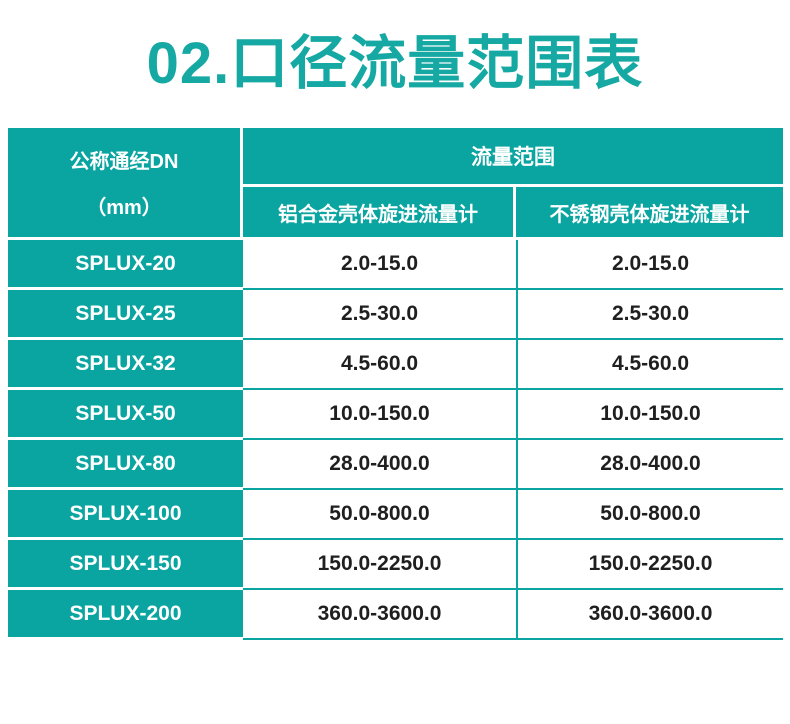 The image size is (790, 724). I want to click on table-row: SPLUX-200 360.0-3600.0 360.0-3600.0, so click(395, 615).